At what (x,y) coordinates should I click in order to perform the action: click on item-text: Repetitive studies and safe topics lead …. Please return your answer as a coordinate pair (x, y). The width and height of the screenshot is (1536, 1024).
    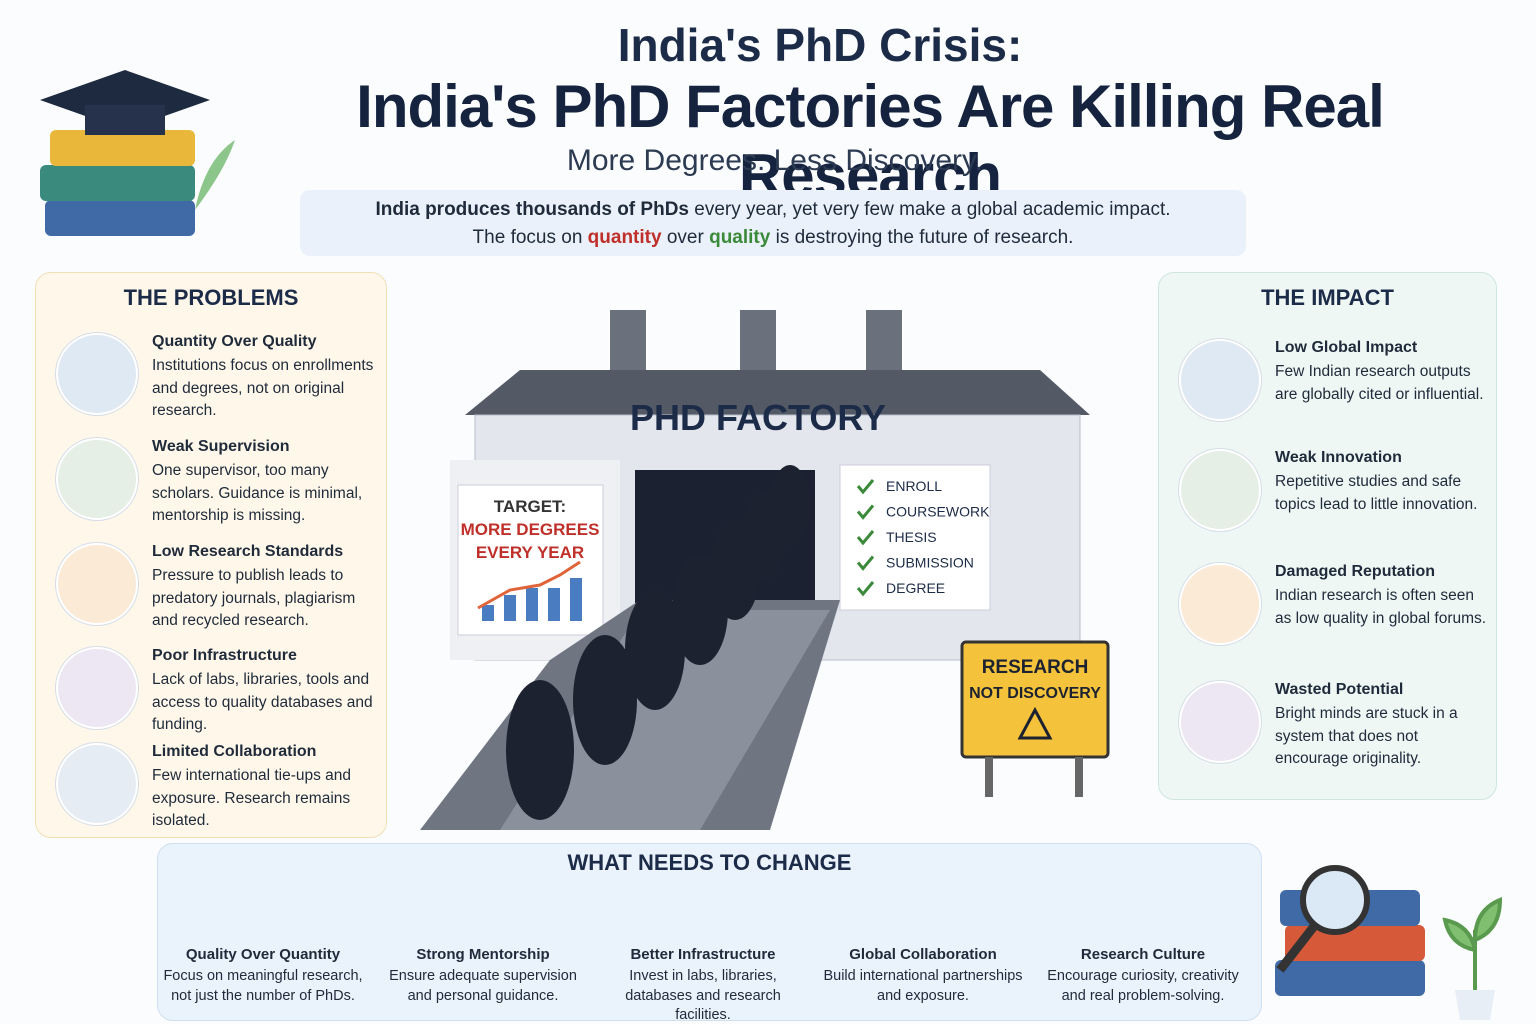
    Looking at the image, I should click on (1376, 493).